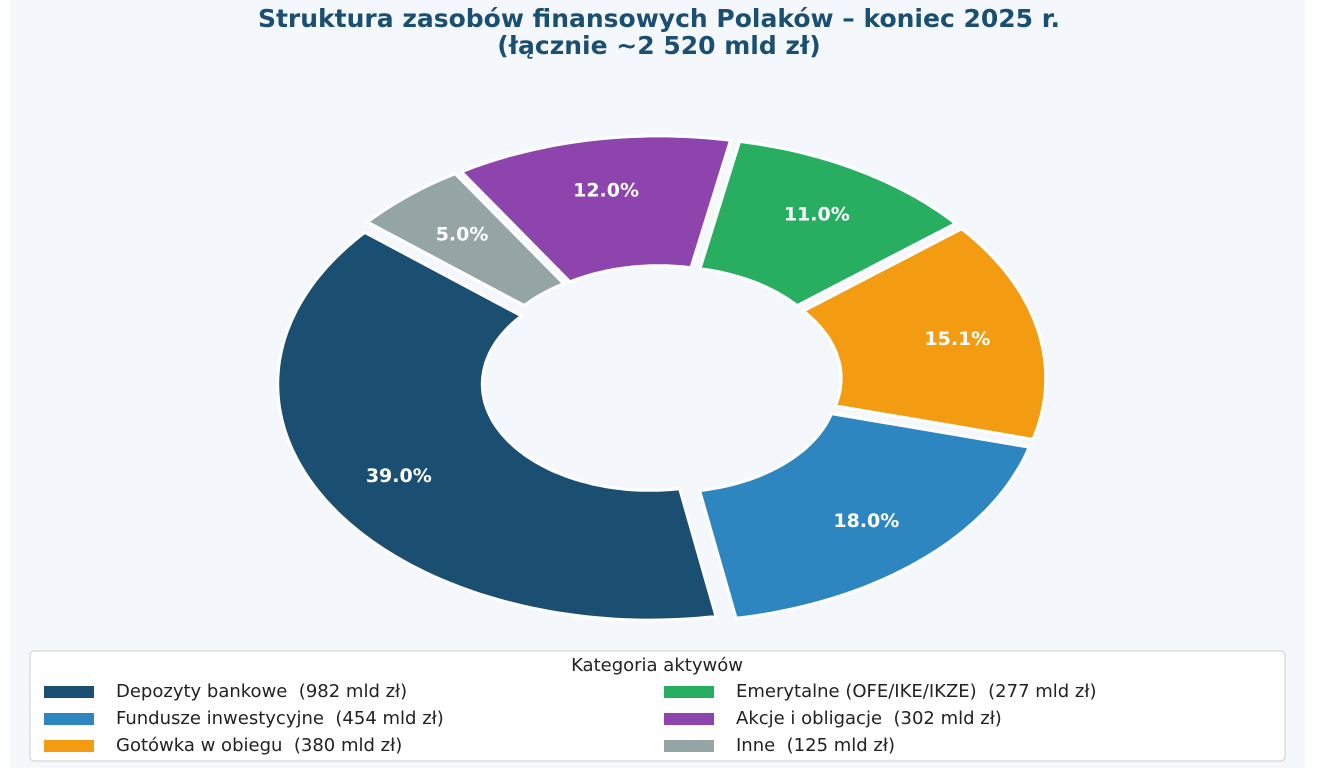 The height and width of the screenshot is (768, 1318). I want to click on chart-subtitle: (łącznie ~2 520 mld zł), so click(658, 45).